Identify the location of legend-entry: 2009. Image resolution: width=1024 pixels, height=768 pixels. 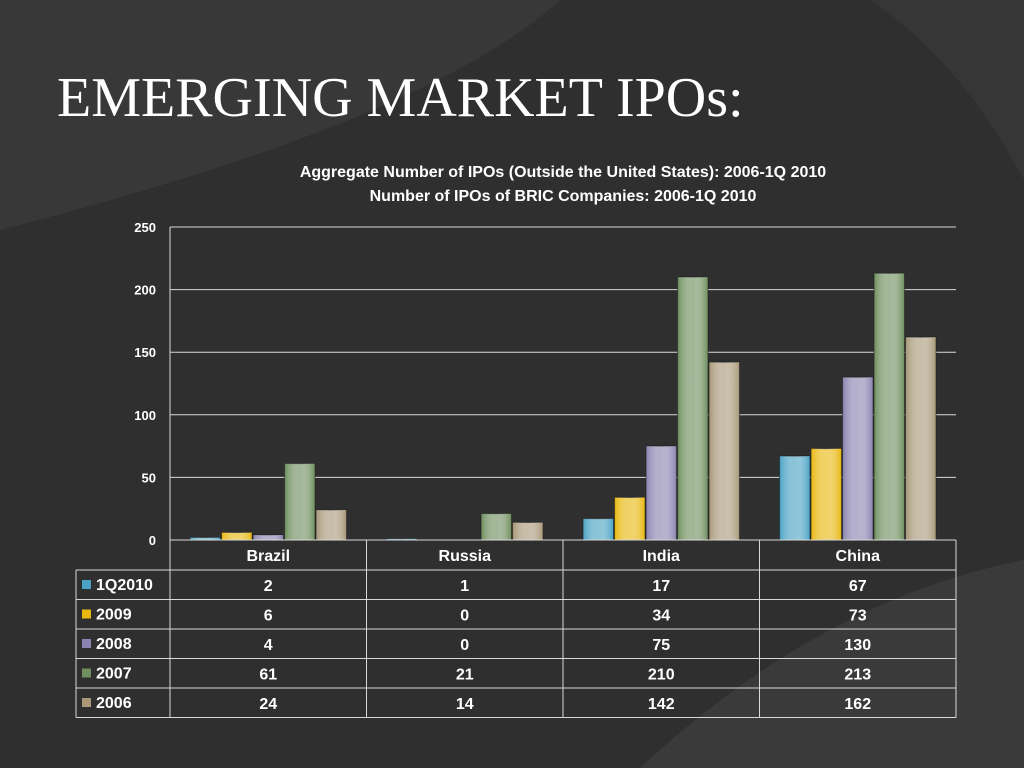
(114, 615).